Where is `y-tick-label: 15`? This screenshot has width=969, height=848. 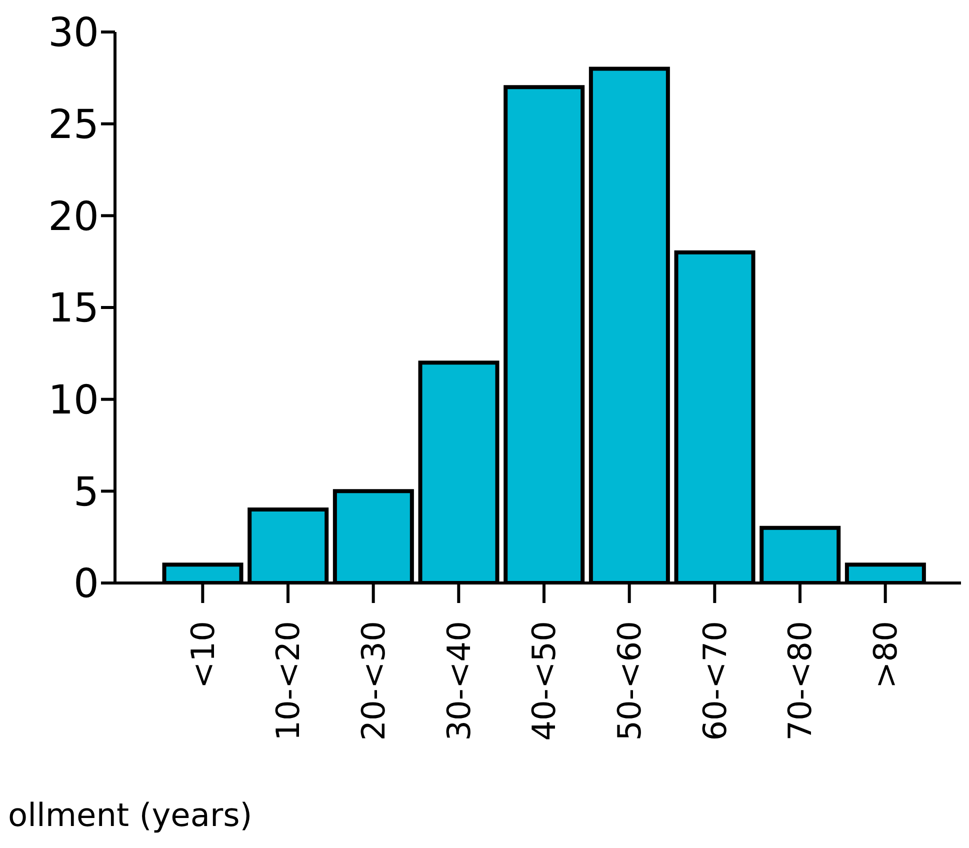 y-tick-label: 15 is located at coordinates (73, 309).